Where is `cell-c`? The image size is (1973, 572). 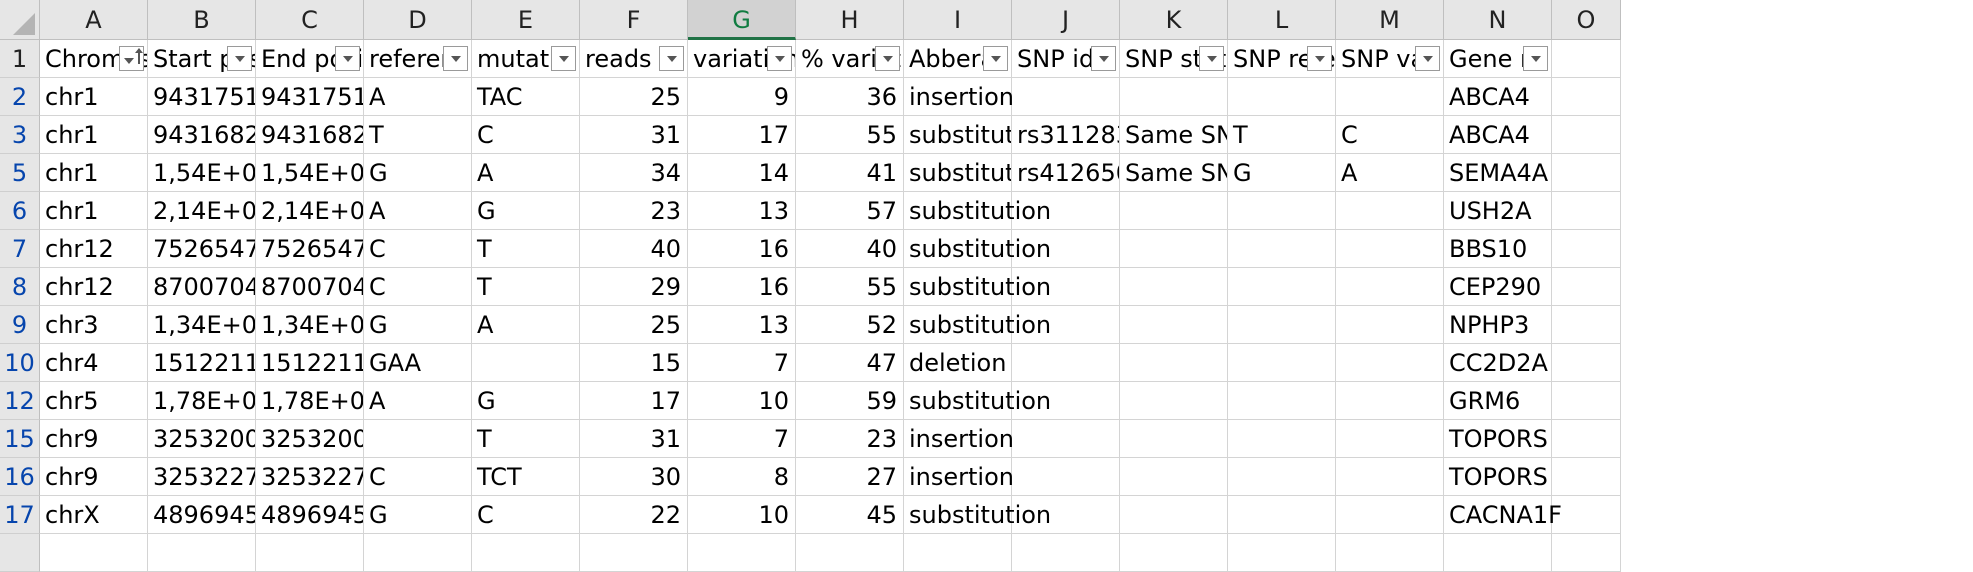
cell-c is located at coordinates (310, 553).